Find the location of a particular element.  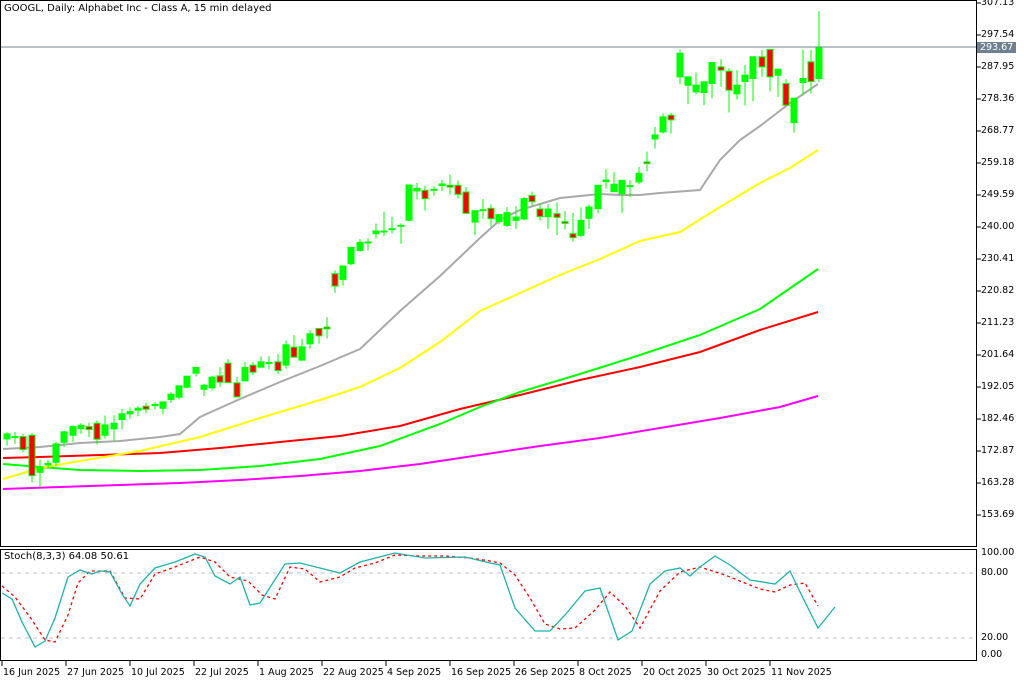

time-axis-label: 10 Jul 2025 is located at coordinates (158, 672).